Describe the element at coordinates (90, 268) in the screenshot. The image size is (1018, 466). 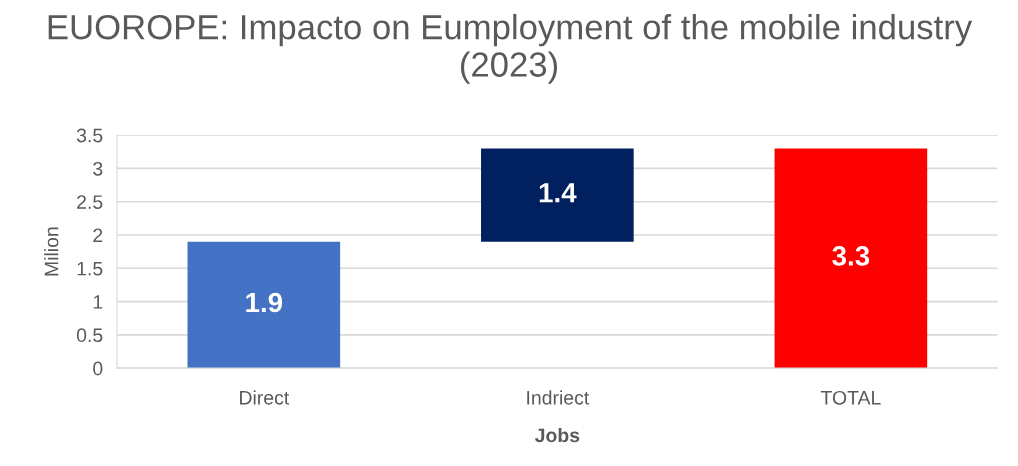
I see `y-tick-label: 1.5` at that location.